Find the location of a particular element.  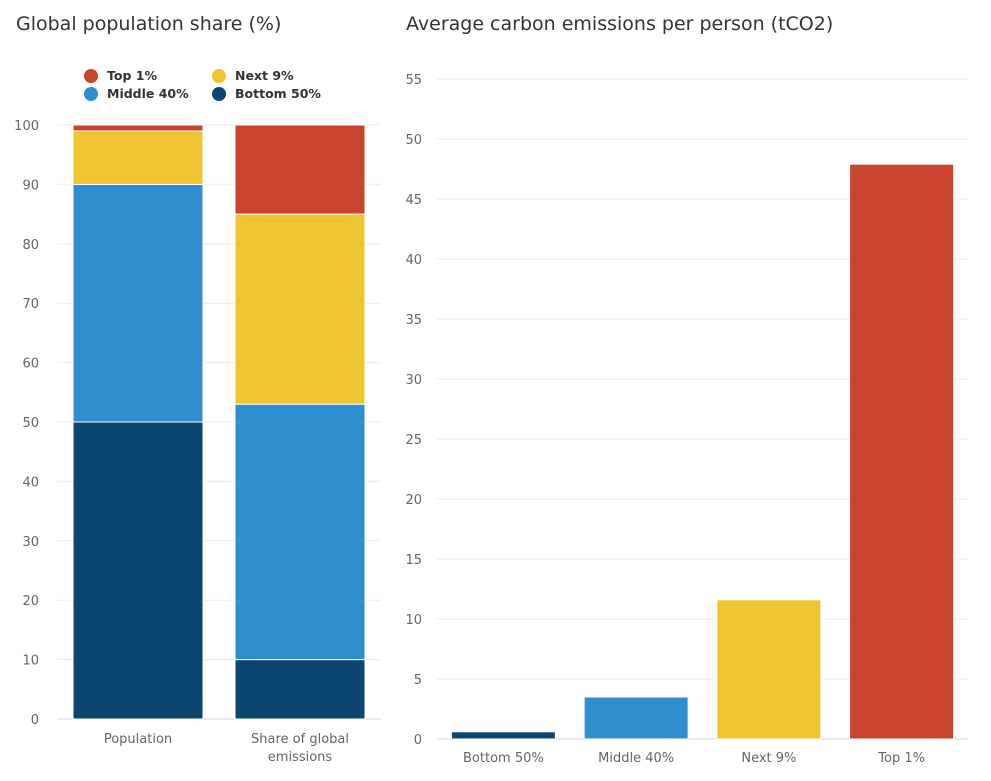

x-tick-label: emissions is located at coordinates (300, 757).